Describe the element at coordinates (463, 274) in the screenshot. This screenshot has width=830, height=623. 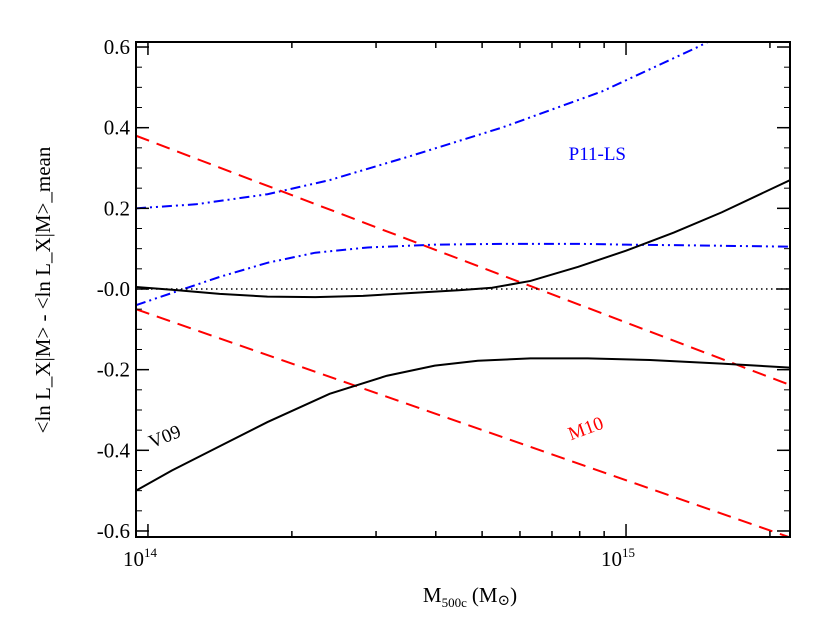
I see `series-line-p11-ls-lower` at that location.